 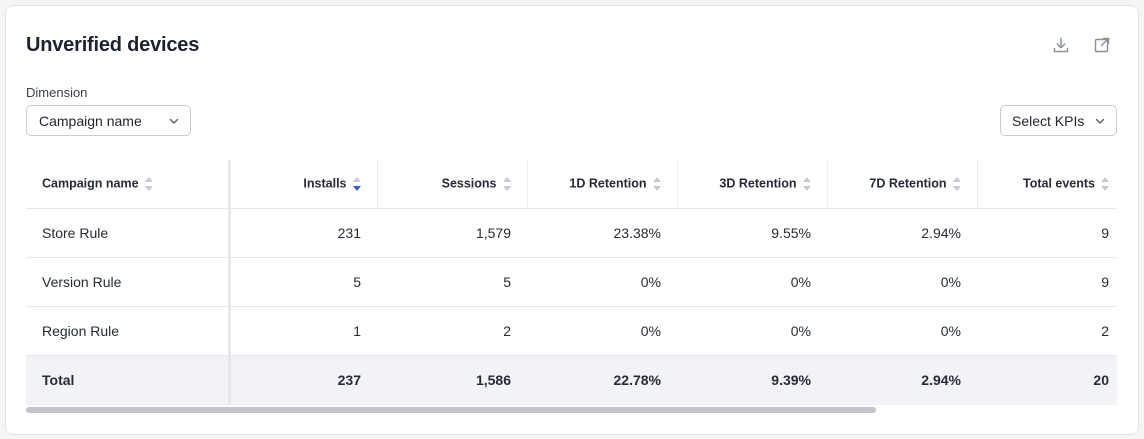 What do you see at coordinates (902, 233) in the screenshot?
I see `cell-7d-retention: 2.94%` at bounding box center [902, 233].